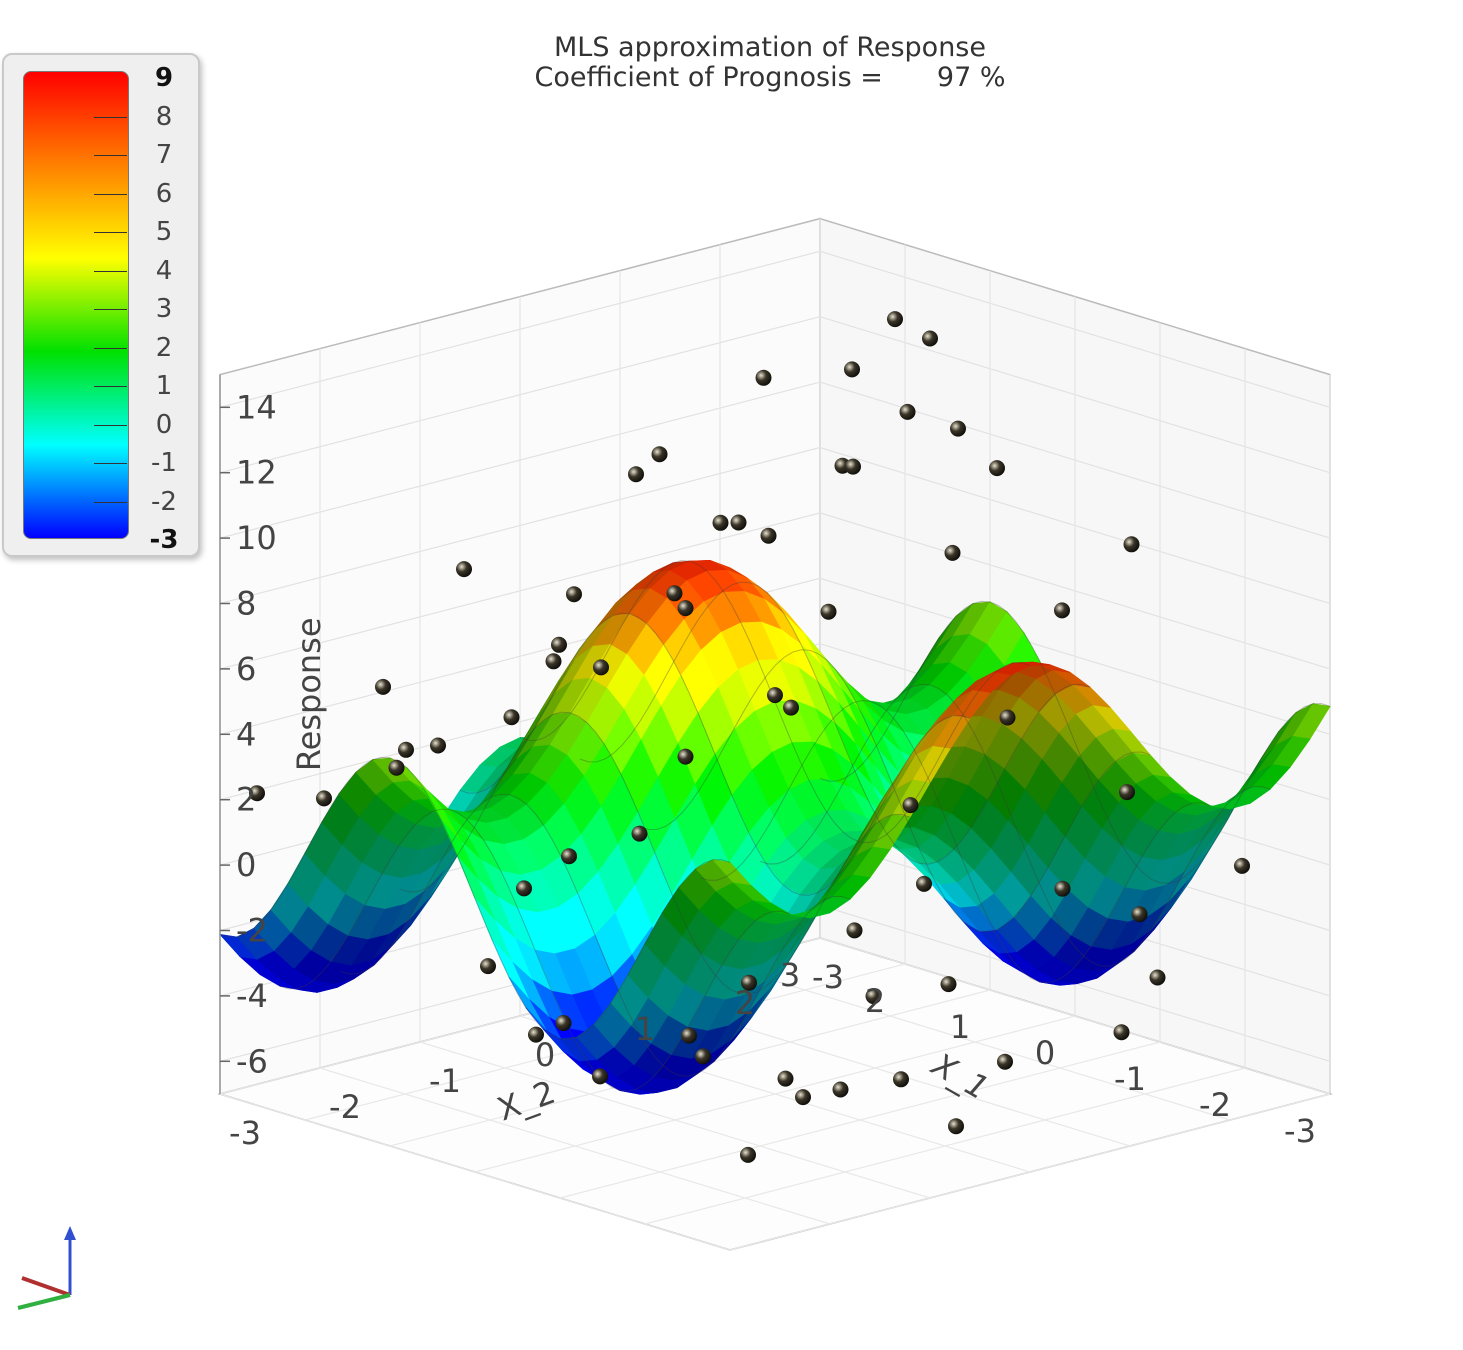  I want to click on floor-gridline, so click(975, 1042).